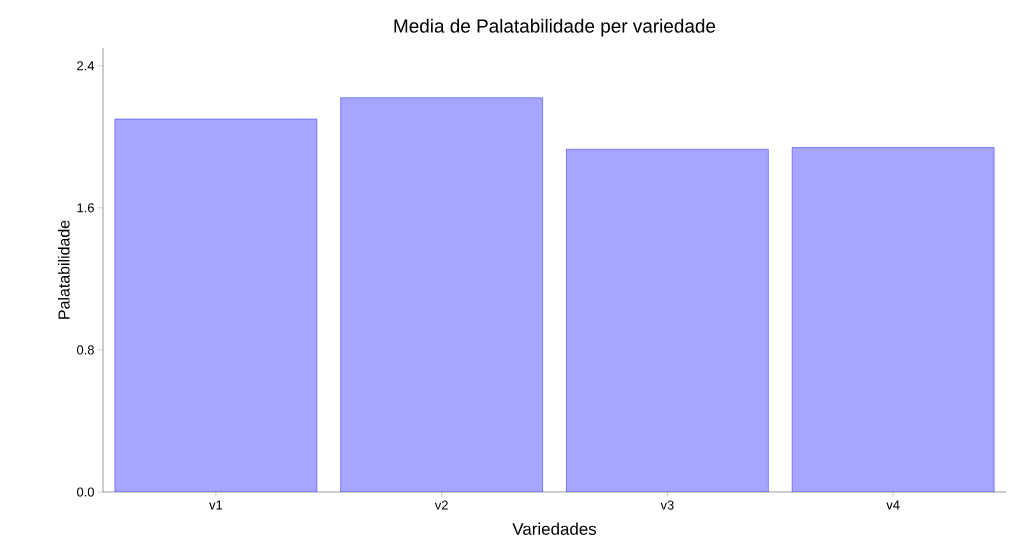 This screenshot has height=554, width=1026. Describe the element at coordinates (667, 505) in the screenshot. I see `x-tick-label: v3` at that location.